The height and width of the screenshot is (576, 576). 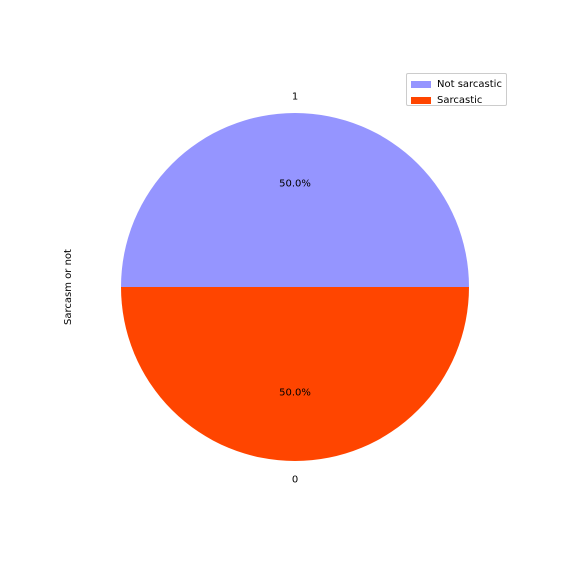 I want to click on slice-percent-label-1: 50.0%, so click(x=295, y=184).